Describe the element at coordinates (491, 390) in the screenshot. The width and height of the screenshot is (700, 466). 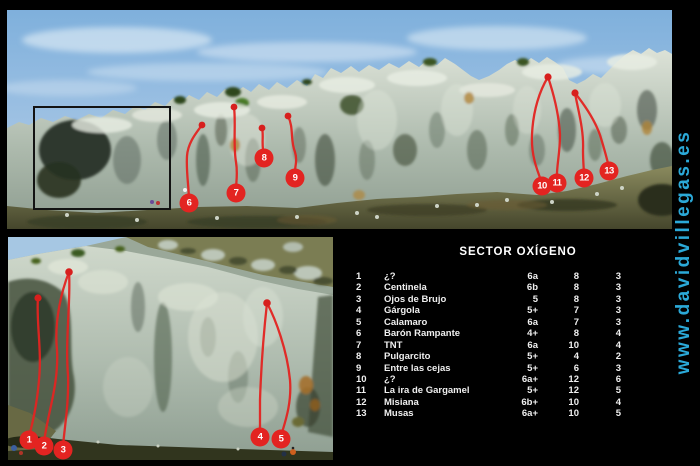
I see `route-row: 11 La ira de Gargamel 5+ 12 5` at that location.